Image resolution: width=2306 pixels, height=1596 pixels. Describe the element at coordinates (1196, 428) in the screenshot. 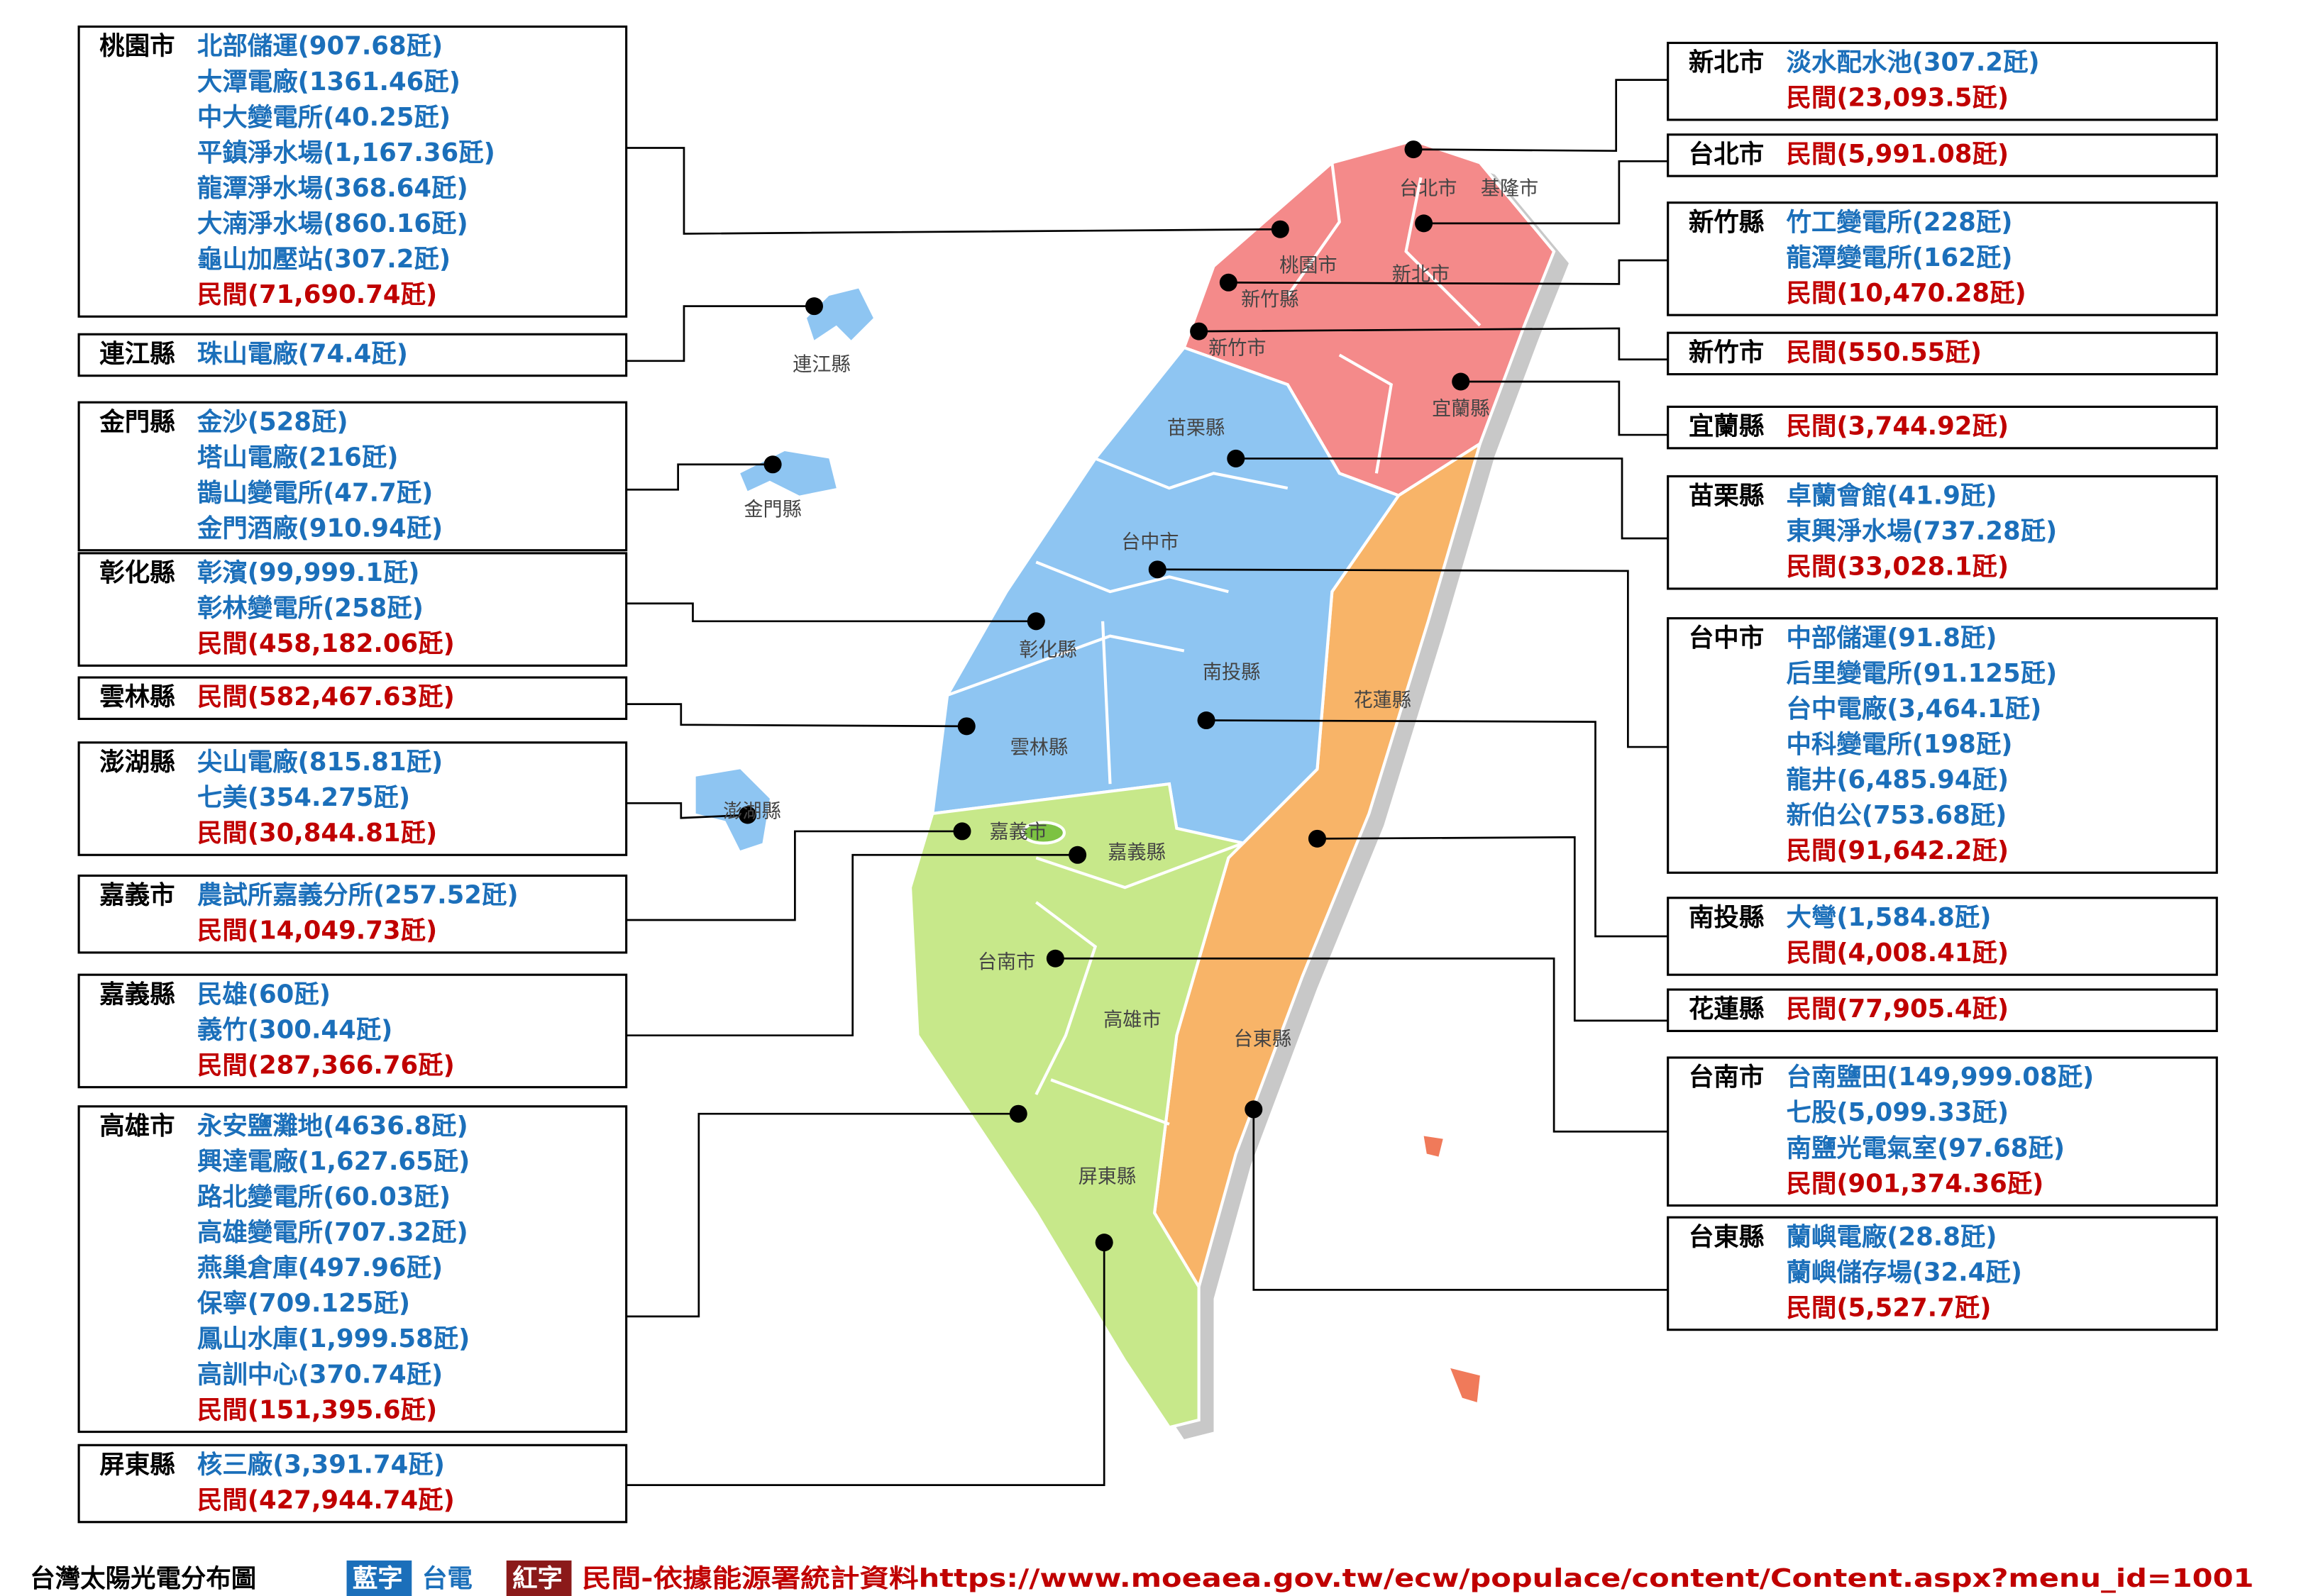

I see `map-label: 苗栗縣` at that location.